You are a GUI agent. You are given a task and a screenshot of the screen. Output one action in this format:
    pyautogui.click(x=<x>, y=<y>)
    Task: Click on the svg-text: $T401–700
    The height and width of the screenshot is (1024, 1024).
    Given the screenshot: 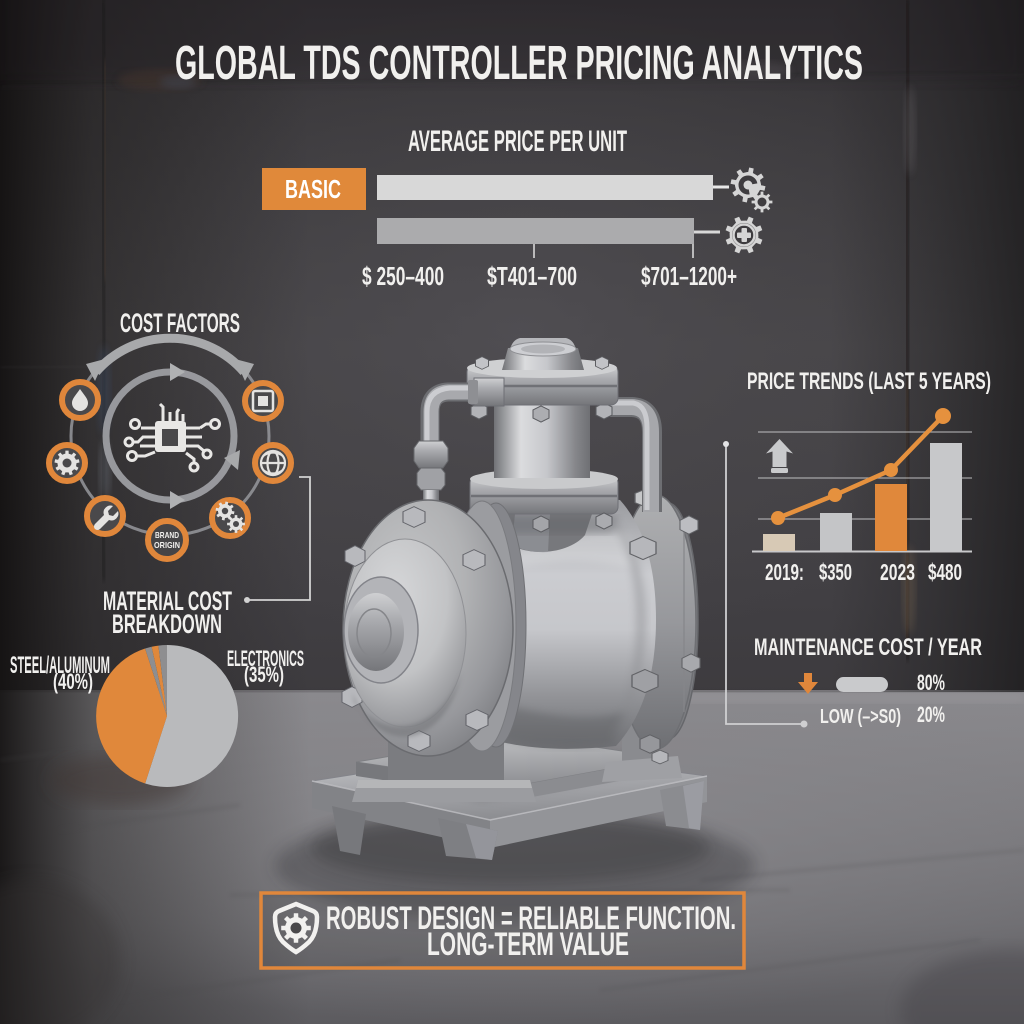 What is the action you would take?
    pyautogui.click(x=532, y=276)
    